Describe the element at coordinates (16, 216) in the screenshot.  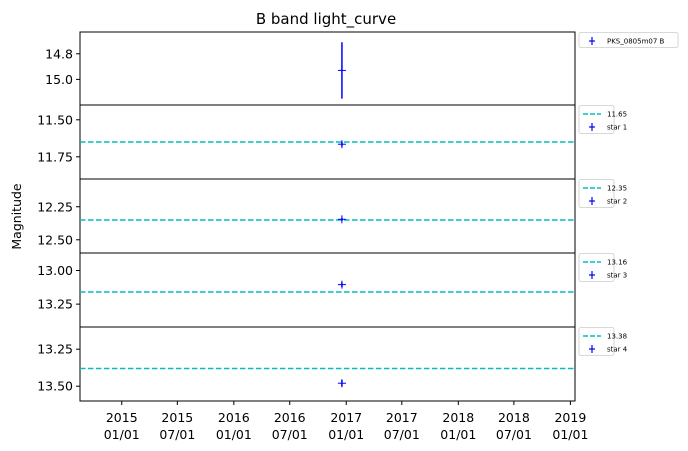
I see `y-axis-label: Magnitude` at that location.